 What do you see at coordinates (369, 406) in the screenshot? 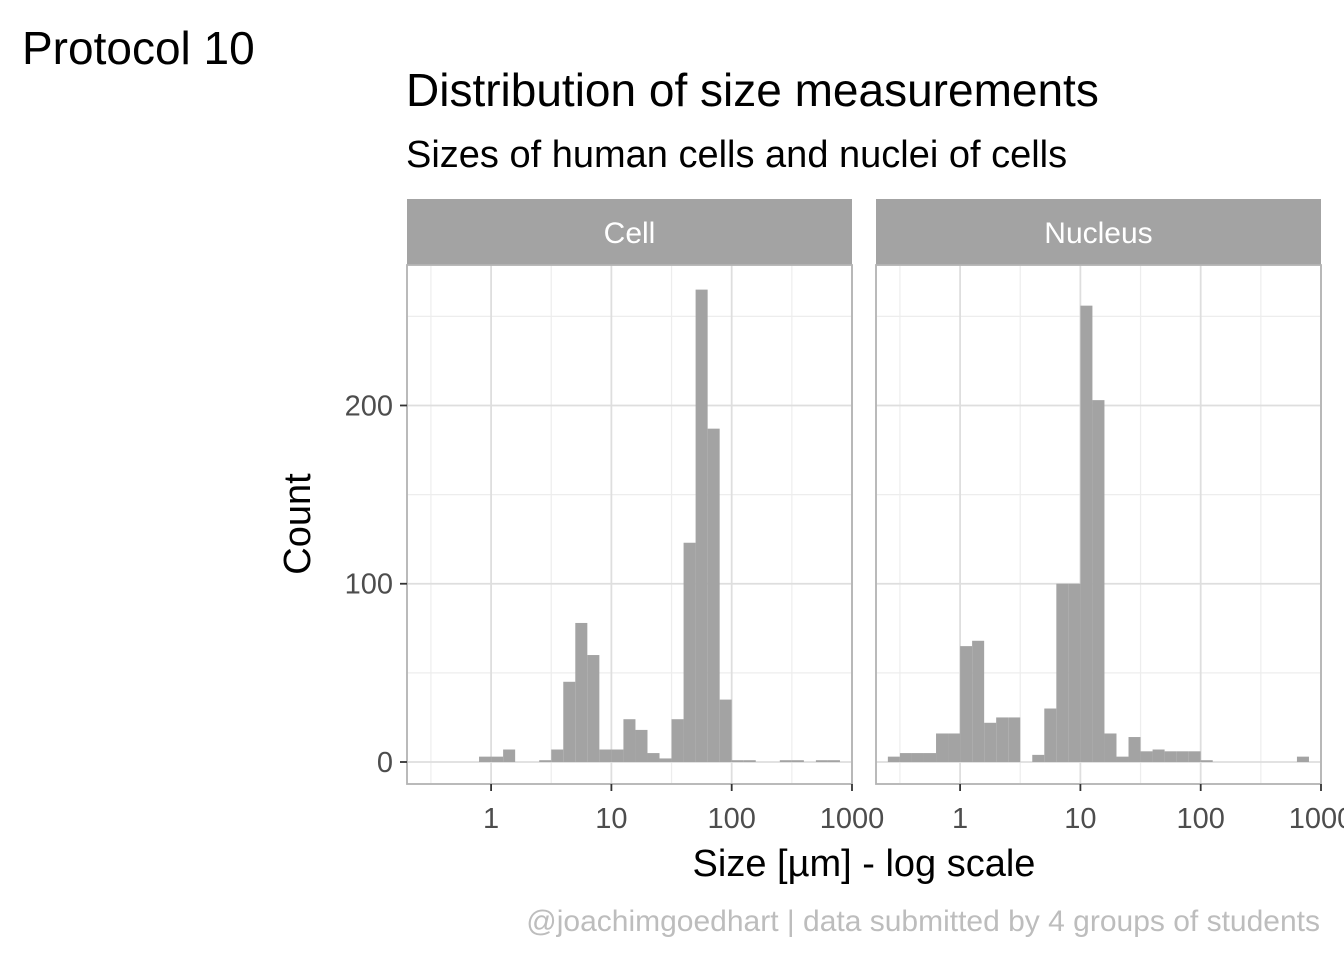
I see `y-tick-label: 200` at bounding box center [369, 406].